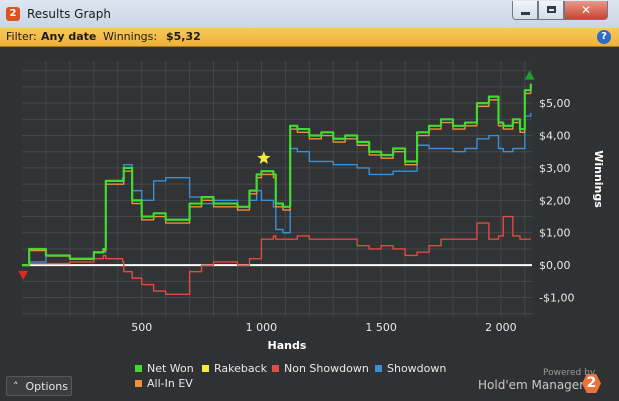 Image resolution: width=619 pixels, height=401 pixels. Describe the element at coordinates (555, 233) in the screenshot. I see `y-tick-label: $1,00` at that location.